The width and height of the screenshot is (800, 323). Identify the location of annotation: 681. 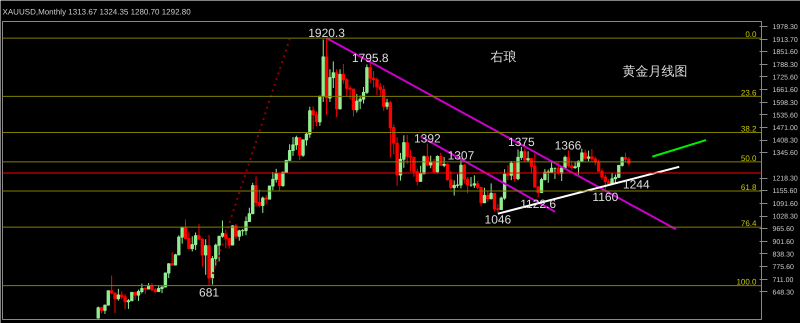
(209, 292).